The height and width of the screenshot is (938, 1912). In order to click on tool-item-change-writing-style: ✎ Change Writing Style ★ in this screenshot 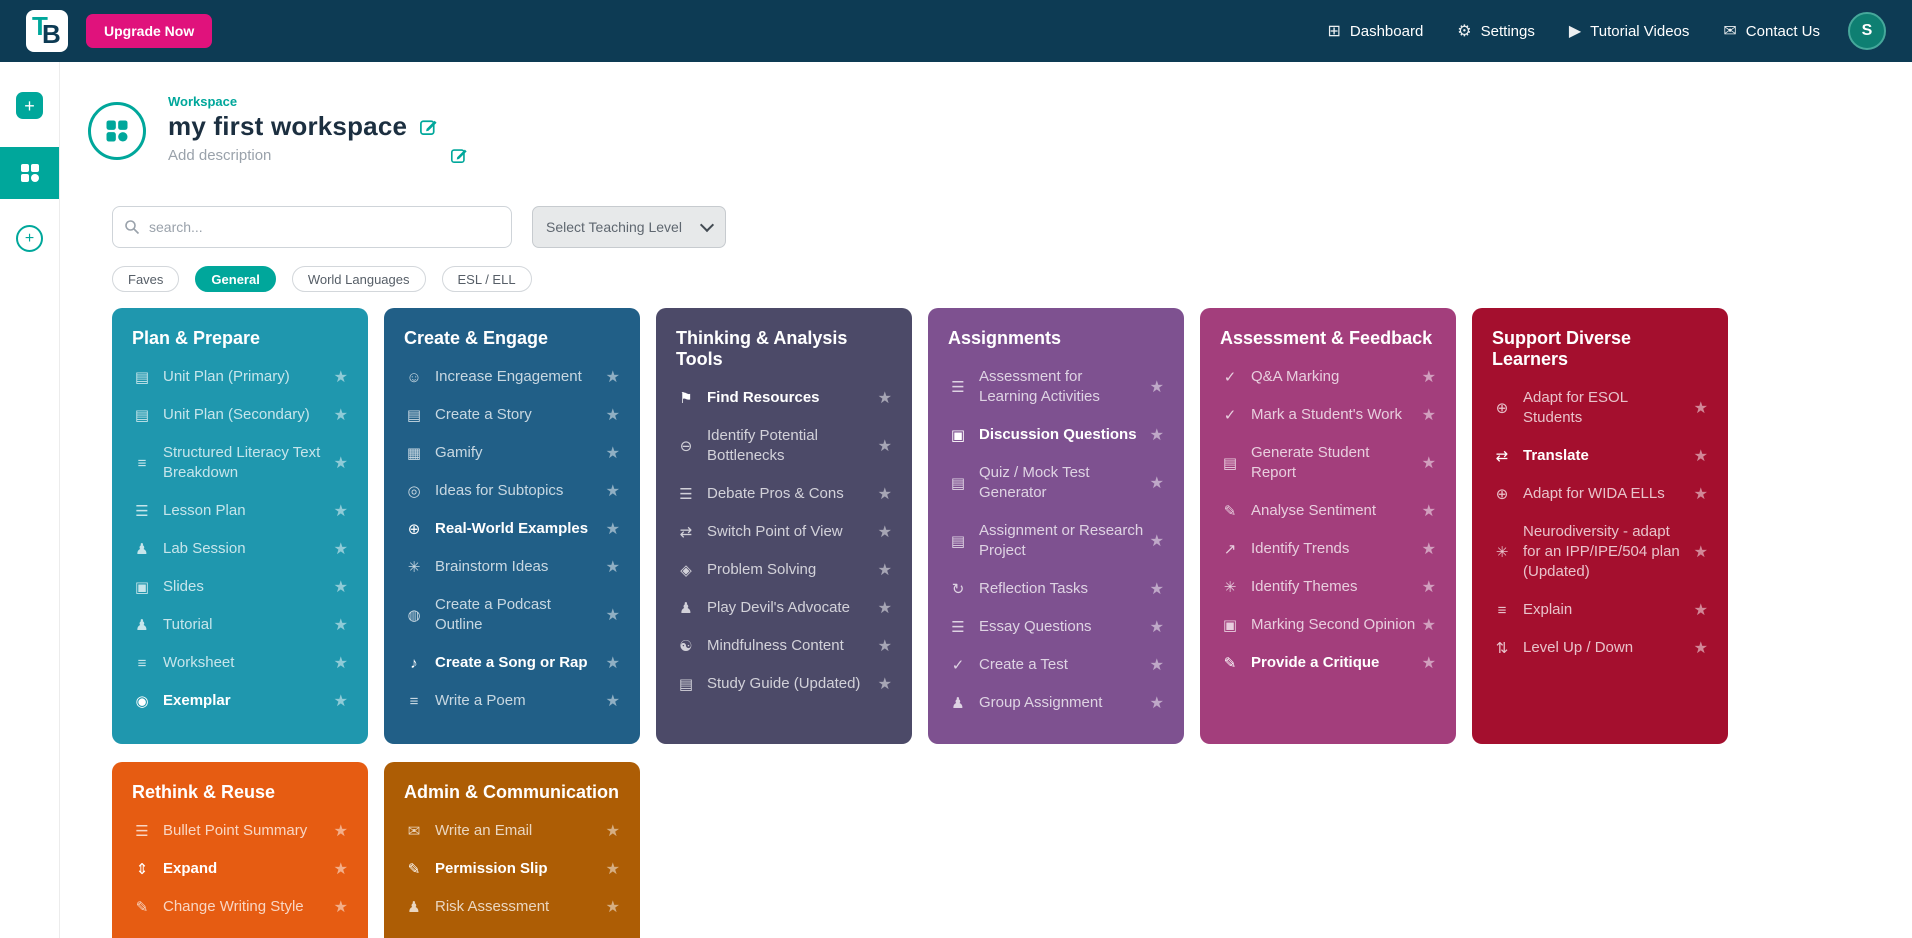, I will do `click(240, 907)`.